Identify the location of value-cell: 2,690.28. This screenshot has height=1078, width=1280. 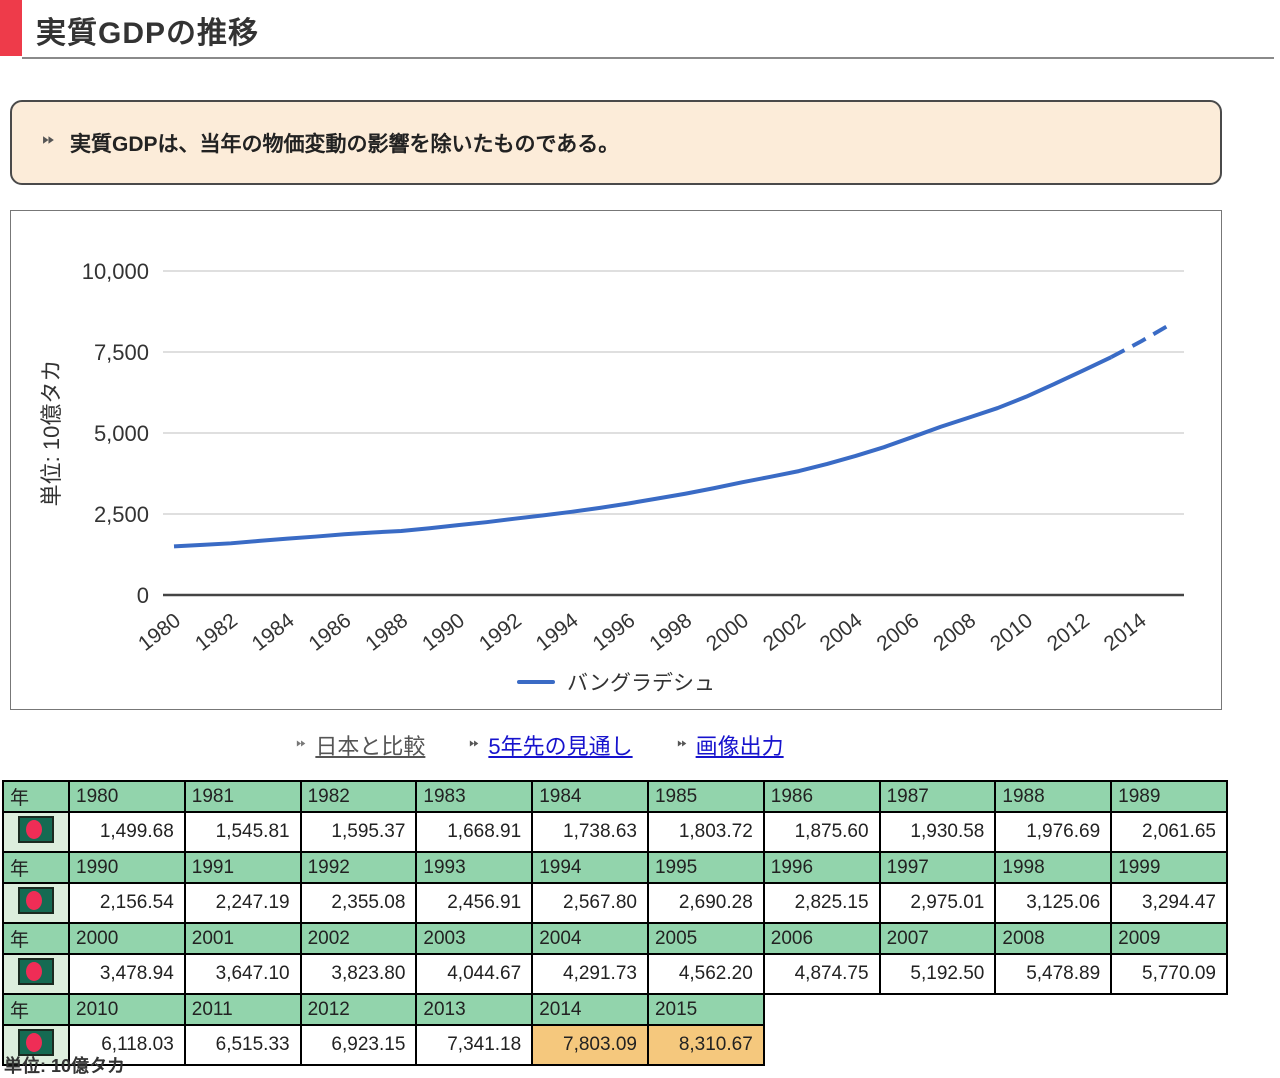
(705, 903).